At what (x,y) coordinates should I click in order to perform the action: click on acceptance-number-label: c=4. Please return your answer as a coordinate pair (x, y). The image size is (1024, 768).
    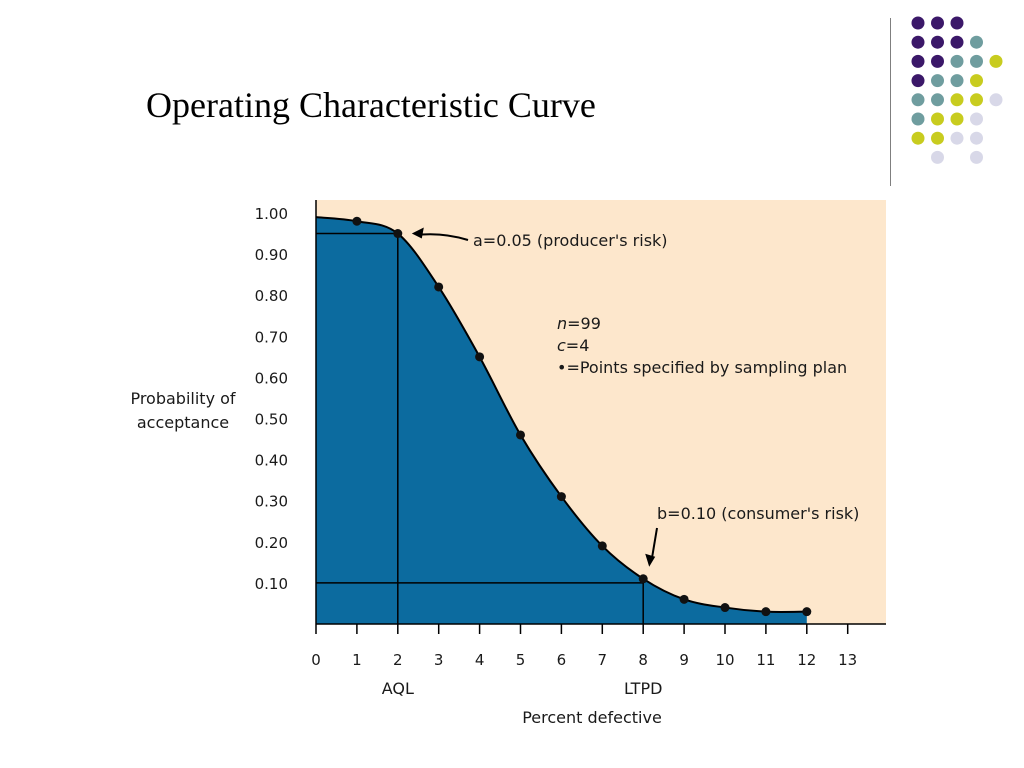
    Looking at the image, I should click on (573, 345).